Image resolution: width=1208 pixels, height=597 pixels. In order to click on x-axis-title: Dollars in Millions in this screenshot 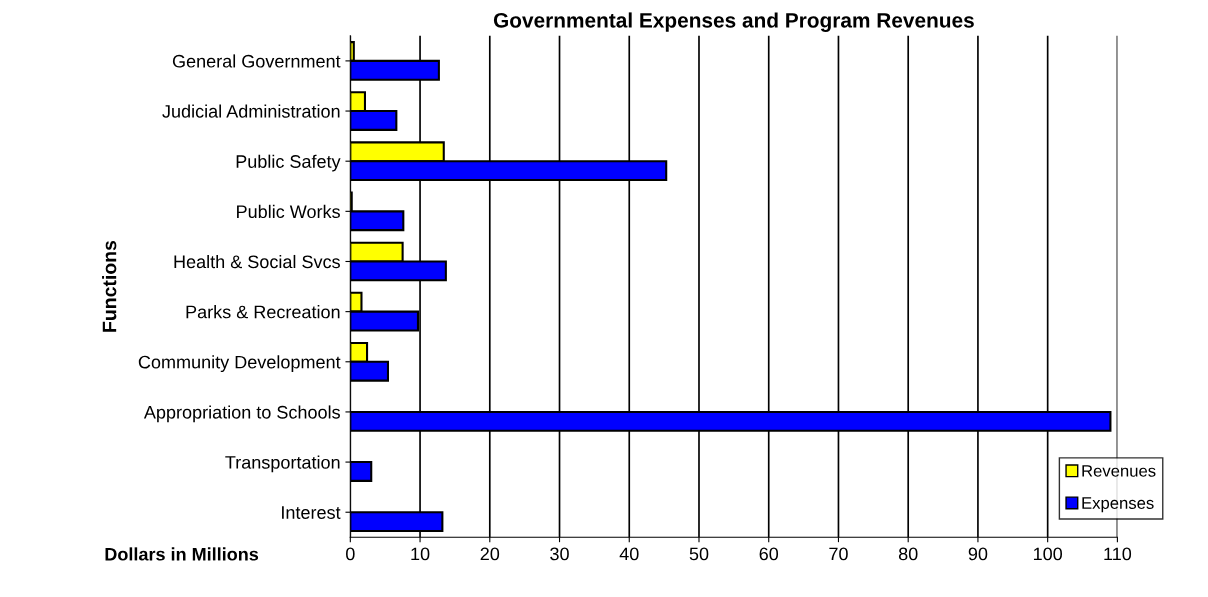, I will do `click(182, 554)`.